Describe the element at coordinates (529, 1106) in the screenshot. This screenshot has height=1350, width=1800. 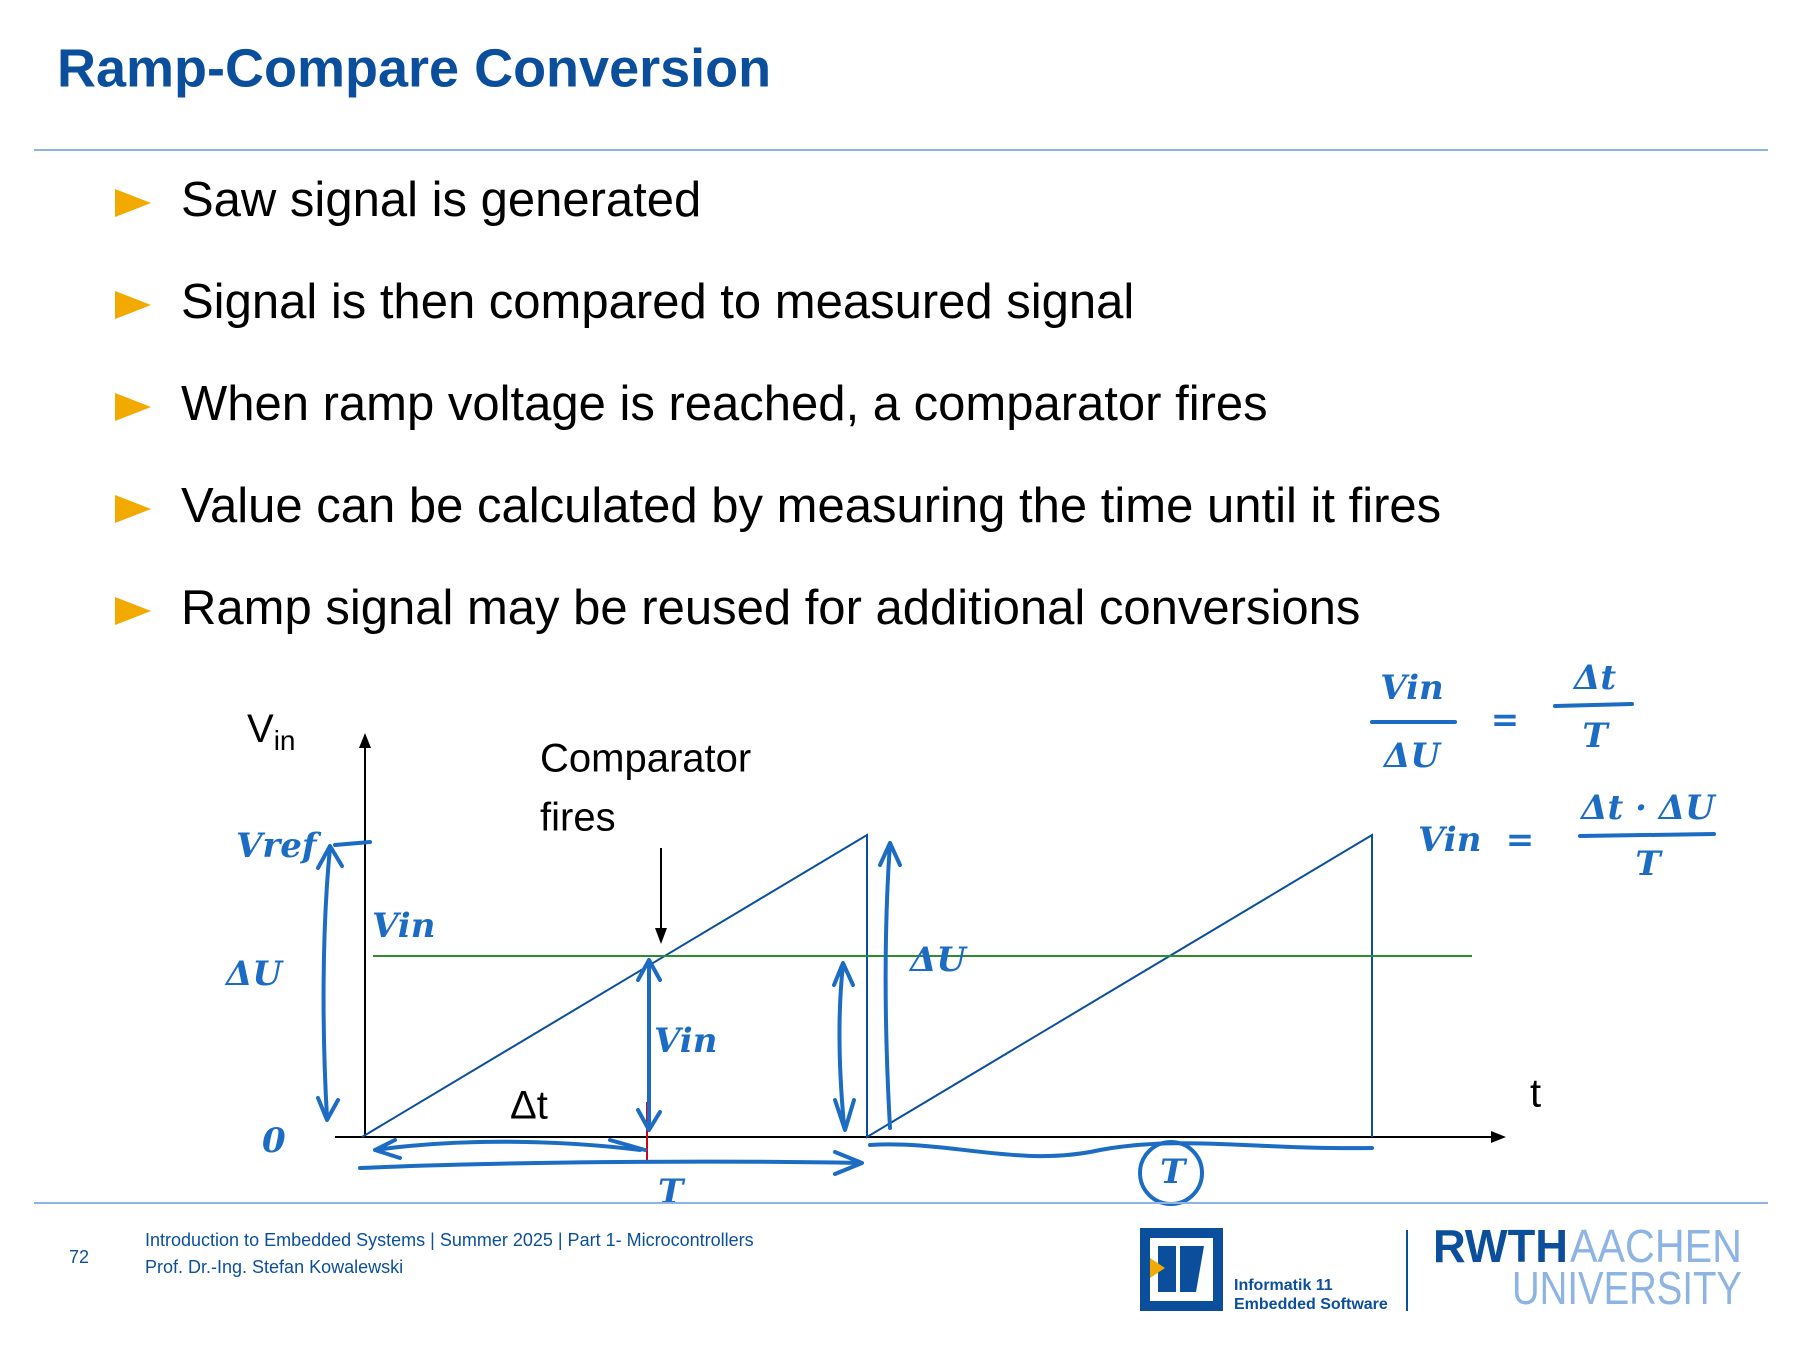
I see `delta-t-label: Δt` at that location.